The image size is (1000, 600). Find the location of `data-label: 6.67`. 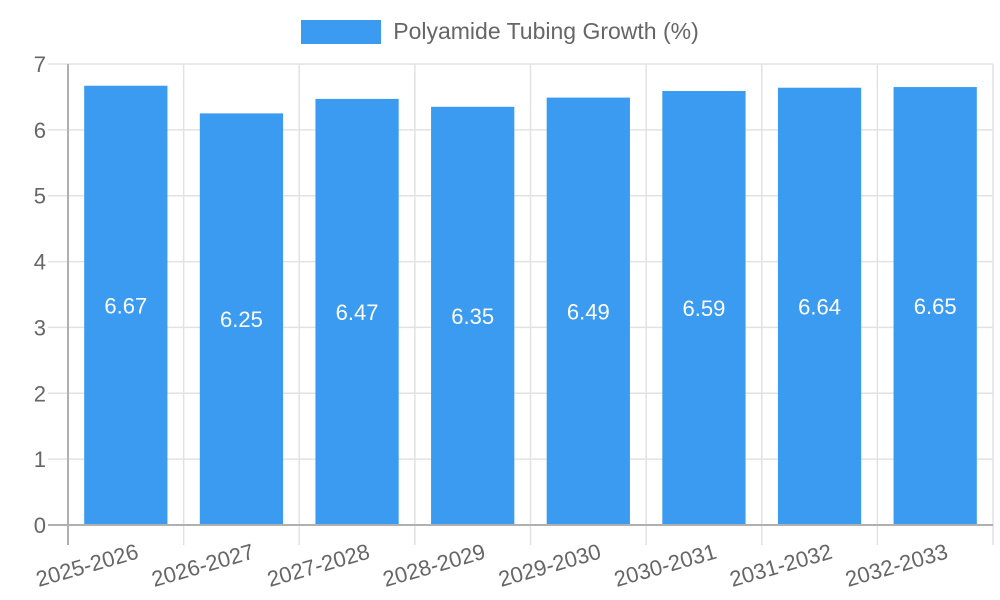

data-label: 6.67 is located at coordinates (125, 305).